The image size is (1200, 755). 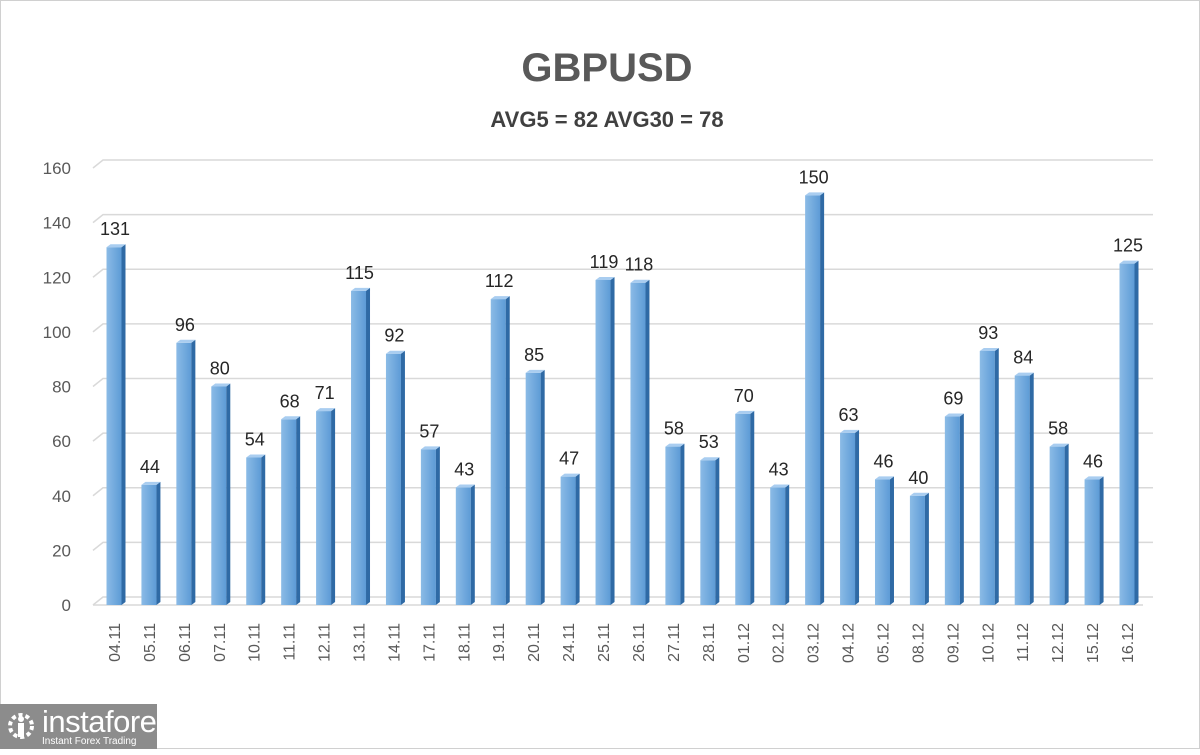 I want to click on data-label: 85, so click(x=534, y=355).